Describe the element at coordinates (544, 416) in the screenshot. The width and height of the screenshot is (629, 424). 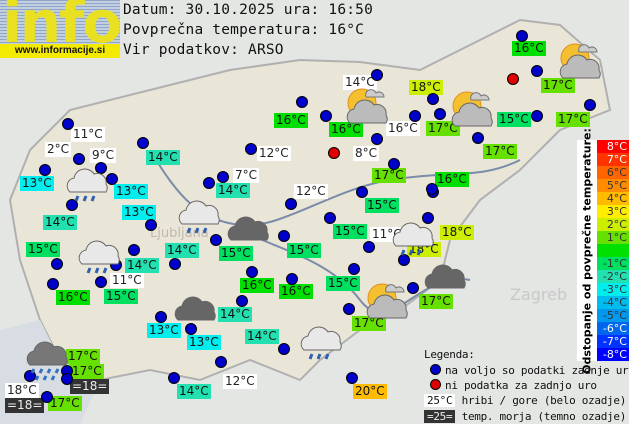
I see `legend-sea-text: temp. morja (temno ozadje)` at that location.